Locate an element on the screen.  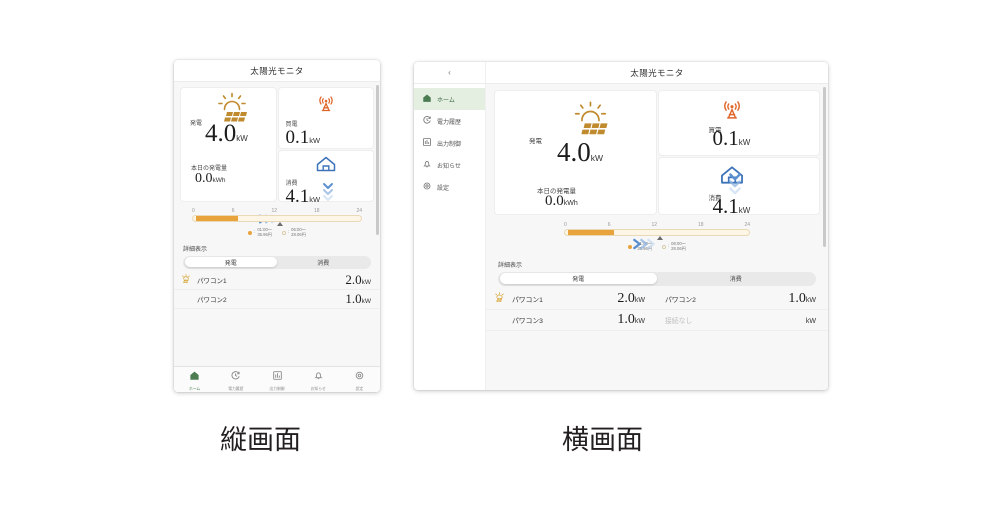
legend-price: 35.96円 is located at coordinates (644, 248).